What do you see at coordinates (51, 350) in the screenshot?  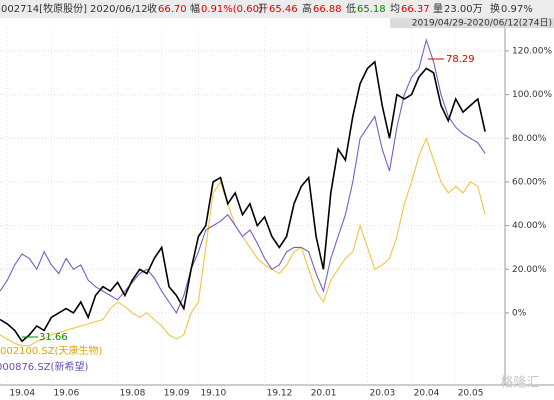 I see `legend-label: 002100.SZ(天康生物)` at bounding box center [51, 350].